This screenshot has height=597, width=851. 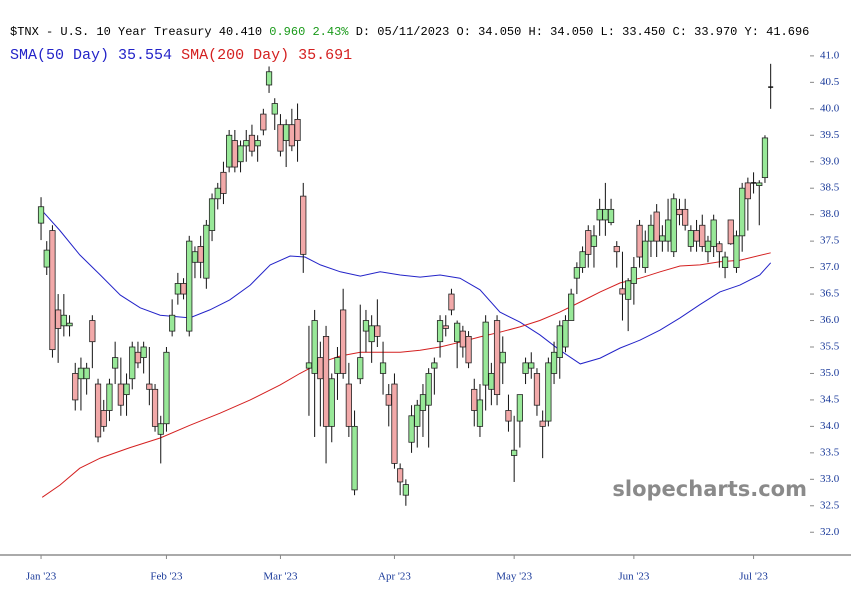 What do you see at coordinates (830, 347) in the screenshot?
I see `y-tick-label: 35.5` at bounding box center [830, 347].